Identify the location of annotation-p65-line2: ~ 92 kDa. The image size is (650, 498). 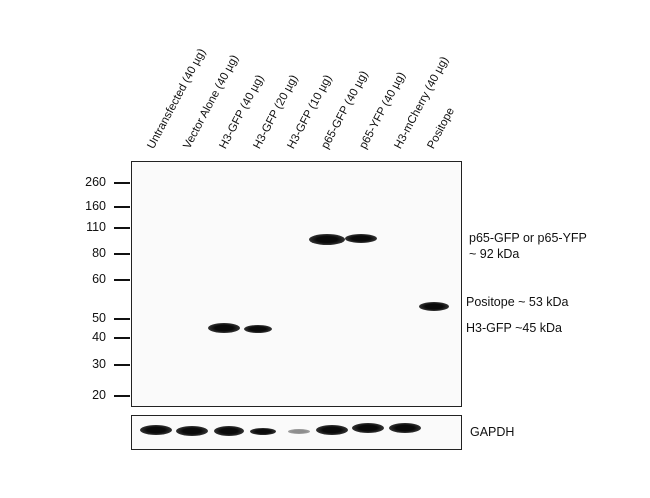
(494, 254).